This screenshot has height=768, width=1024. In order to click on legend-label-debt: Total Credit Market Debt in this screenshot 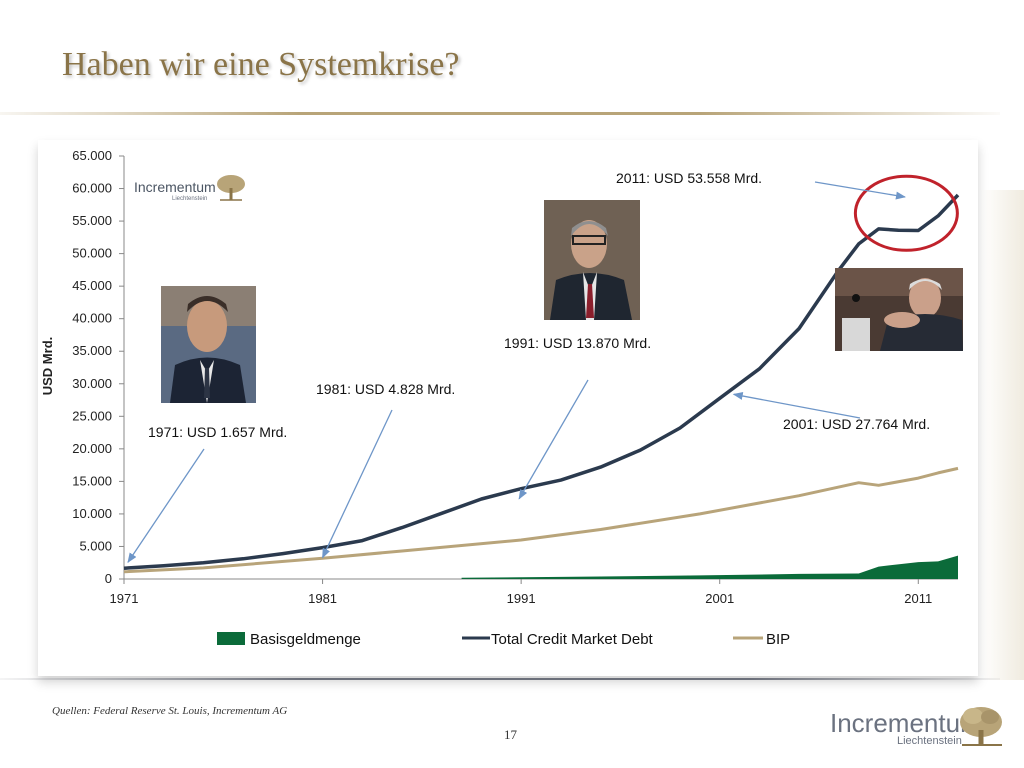, I will do `click(572, 639)`.